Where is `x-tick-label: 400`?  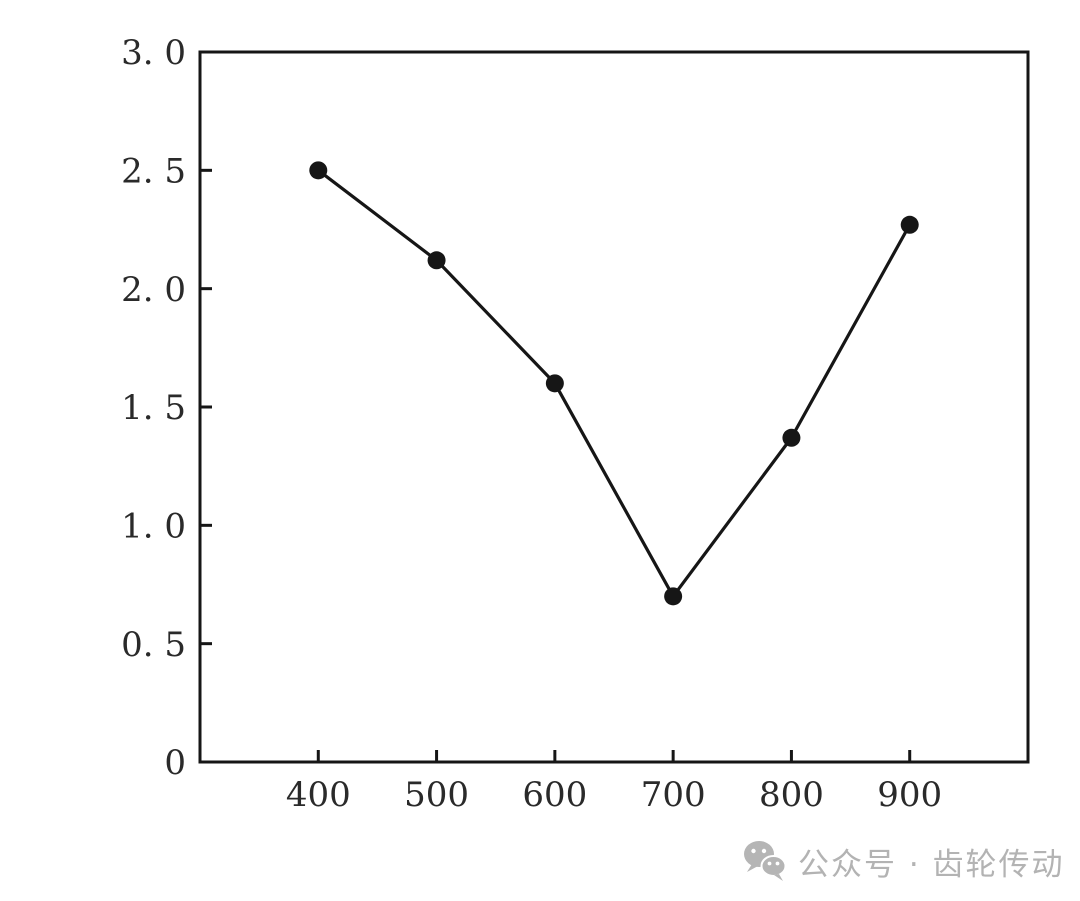
x-tick-label: 400 is located at coordinates (318, 795).